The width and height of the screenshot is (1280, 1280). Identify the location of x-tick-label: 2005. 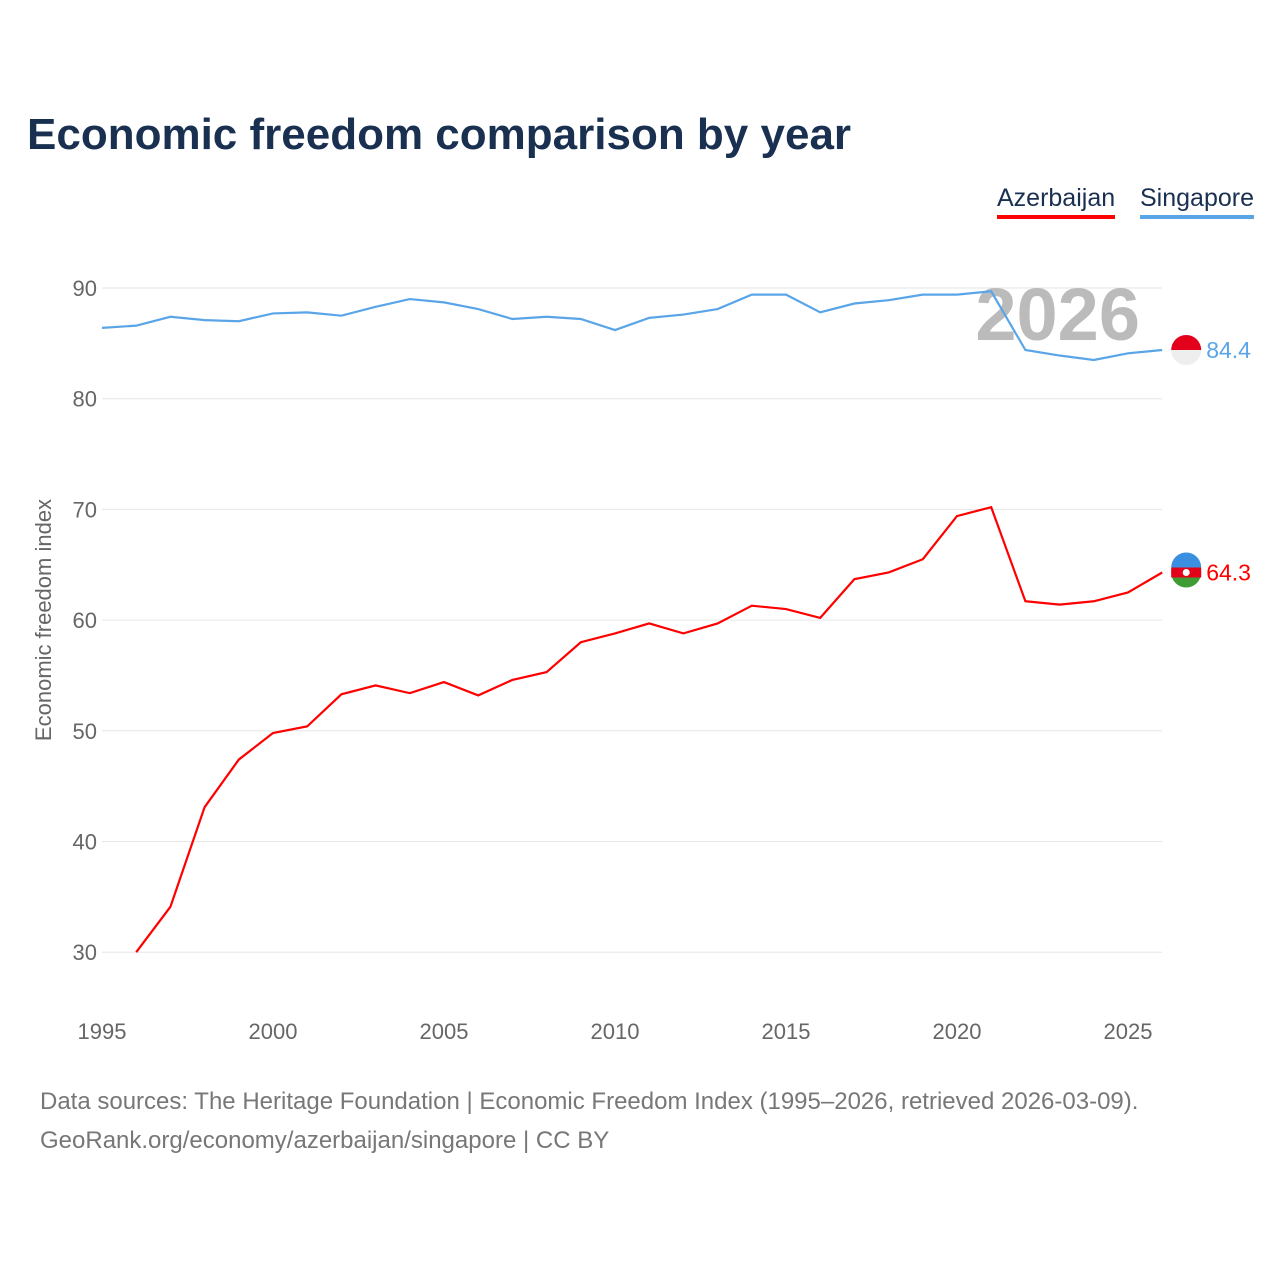
(444, 1031).